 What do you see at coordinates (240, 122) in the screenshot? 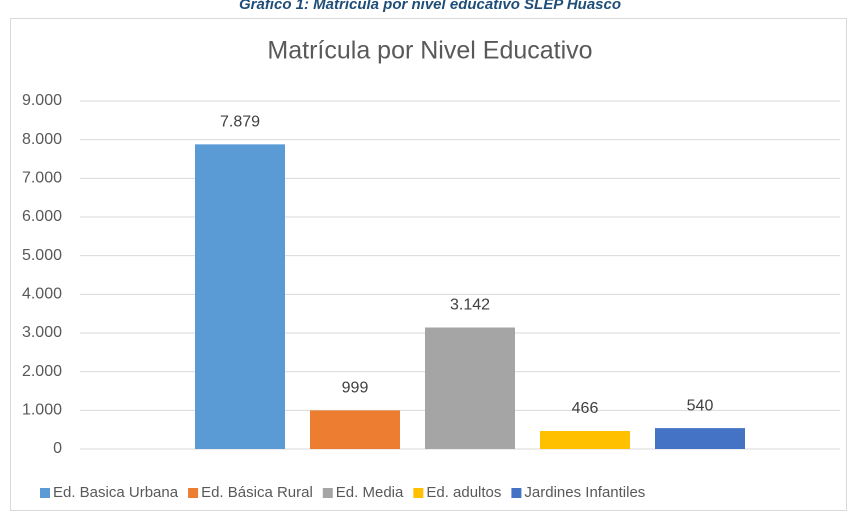
I see `data-label: 7.879` at bounding box center [240, 122].